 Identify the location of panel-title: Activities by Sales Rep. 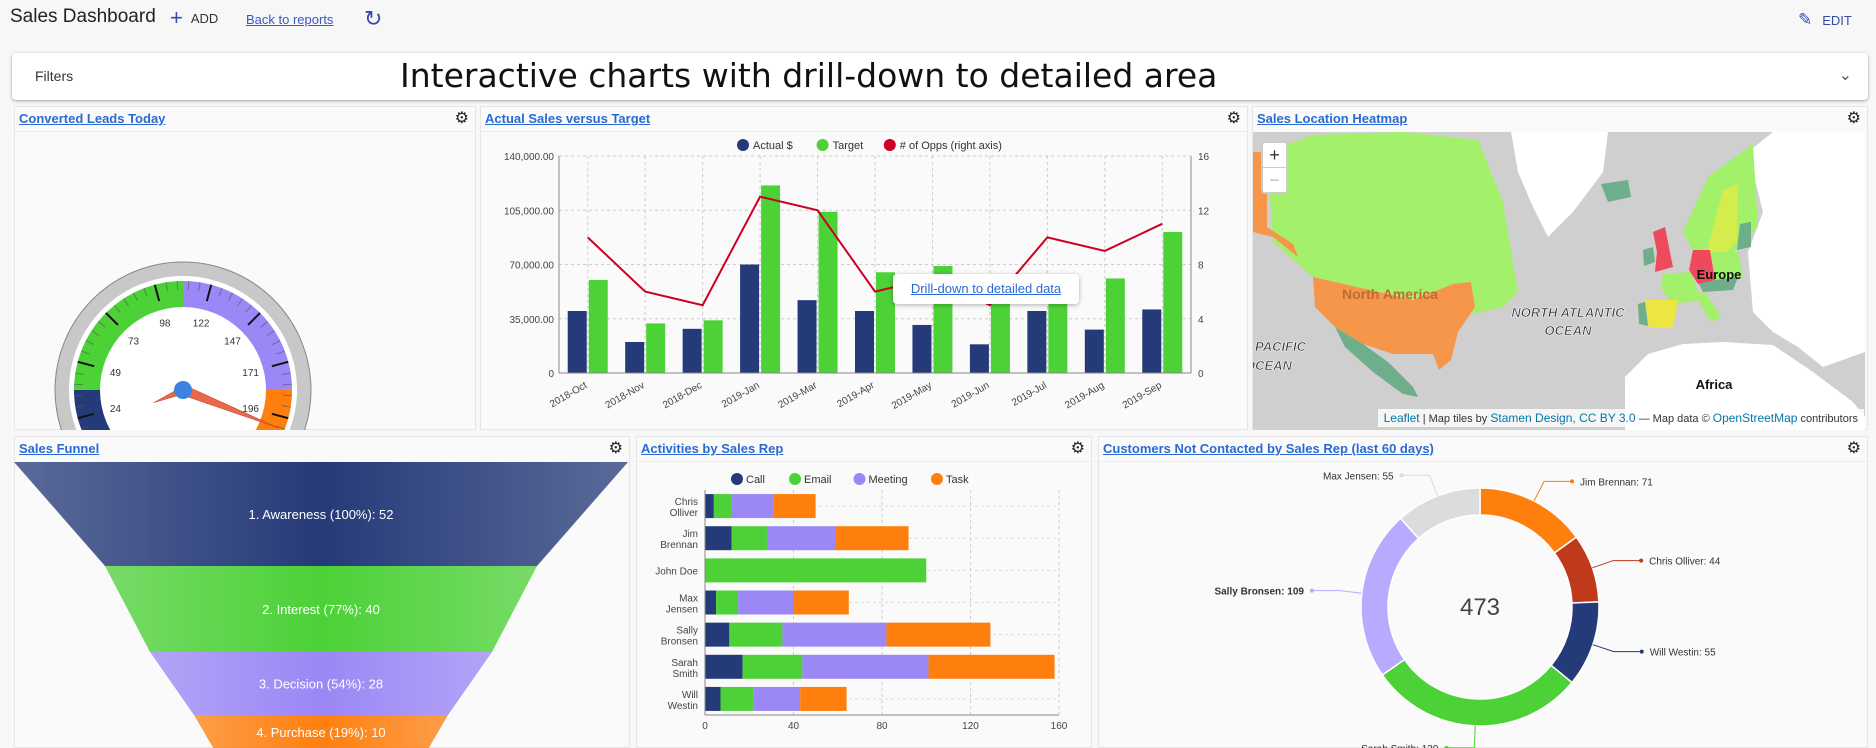
(712, 448).